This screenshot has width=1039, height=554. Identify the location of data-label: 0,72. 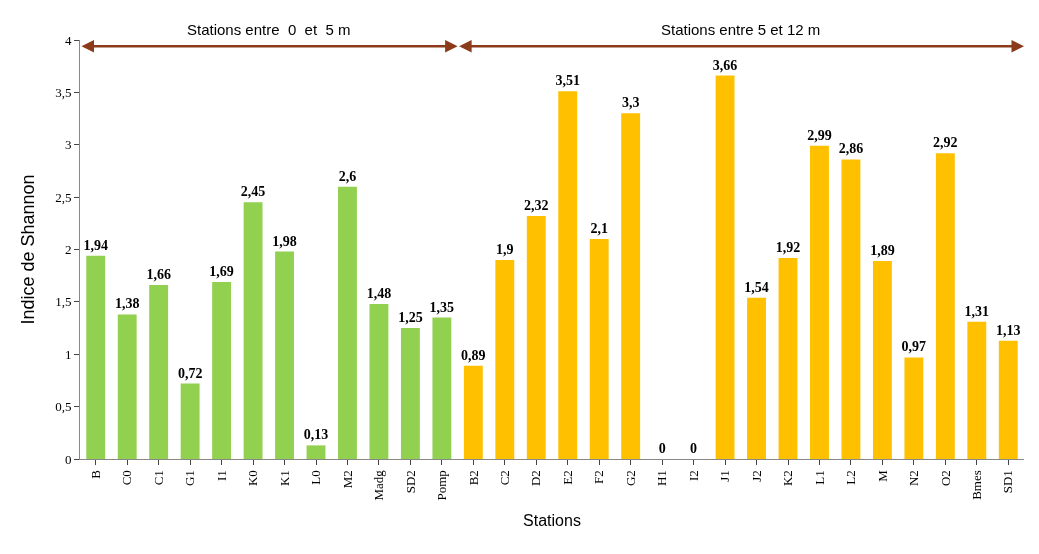
(190, 373).